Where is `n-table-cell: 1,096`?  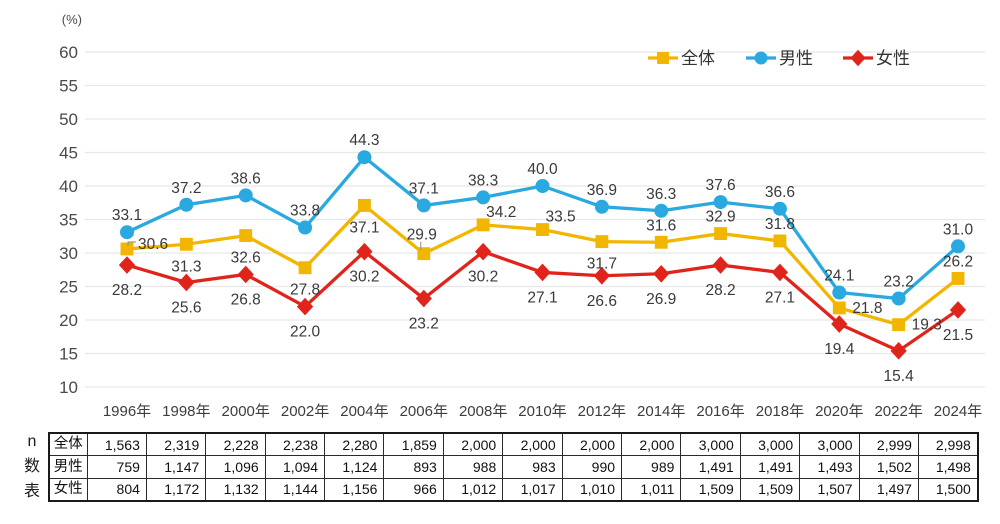 n-table-cell: 1,096 is located at coordinates (235, 467).